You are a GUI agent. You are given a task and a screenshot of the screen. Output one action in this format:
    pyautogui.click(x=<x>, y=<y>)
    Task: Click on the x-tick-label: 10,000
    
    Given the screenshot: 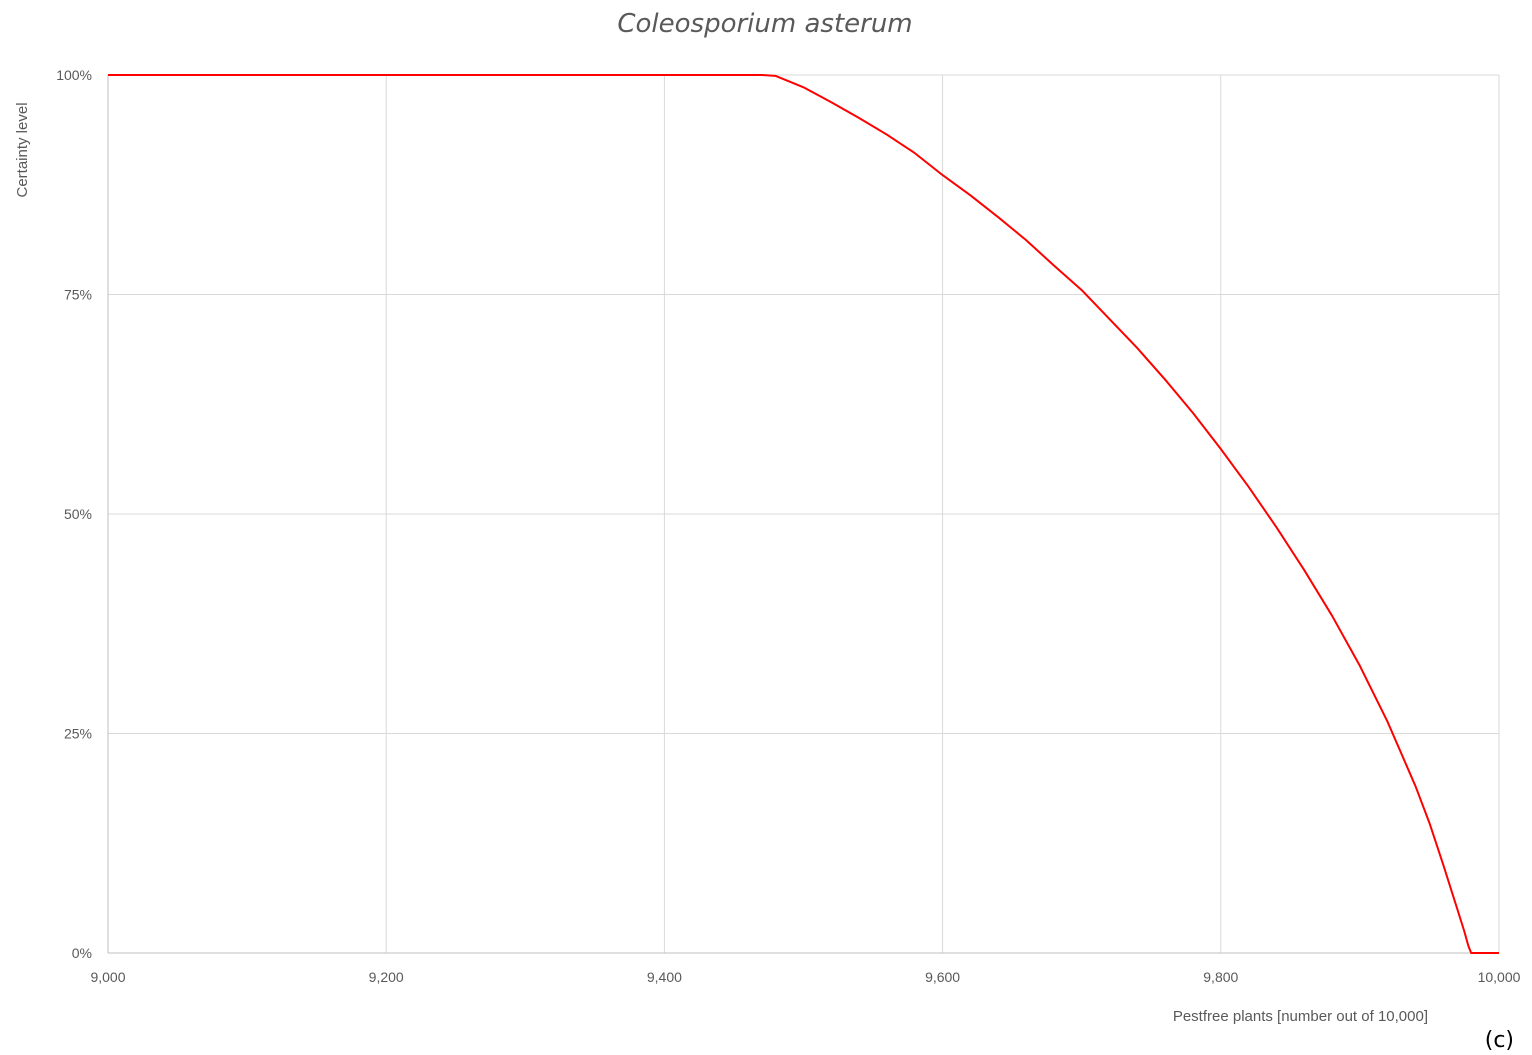 What is the action you would take?
    pyautogui.click(x=1499, y=977)
    